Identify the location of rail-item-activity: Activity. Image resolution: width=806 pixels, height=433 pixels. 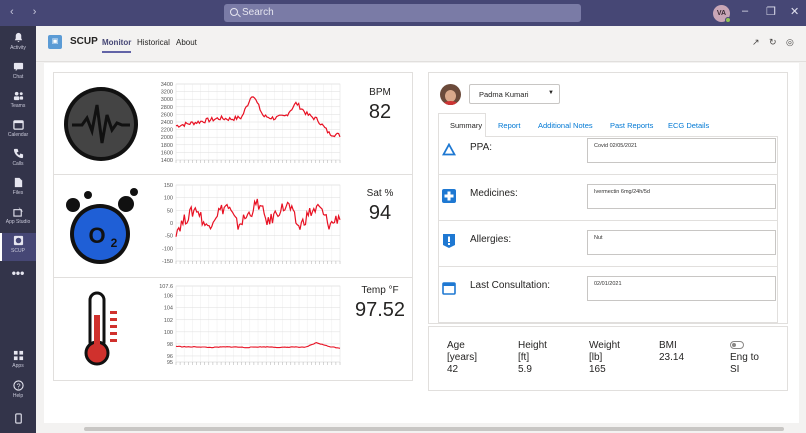
(18, 44).